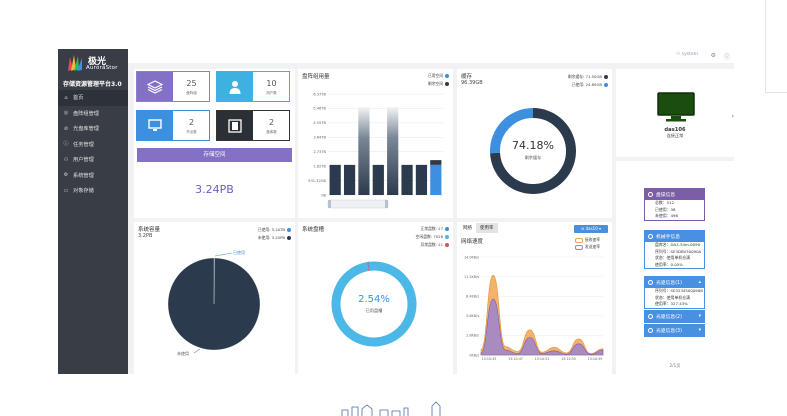  Describe the element at coordinates (173, 125) in the screenshot. I see `stat-nodes: 2 节点数` at that location.